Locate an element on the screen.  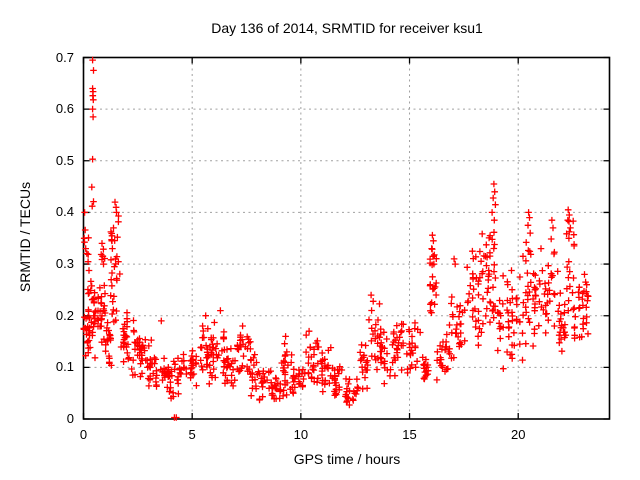
y-tick-label: 0.7 is located at coordinates (64, 57).